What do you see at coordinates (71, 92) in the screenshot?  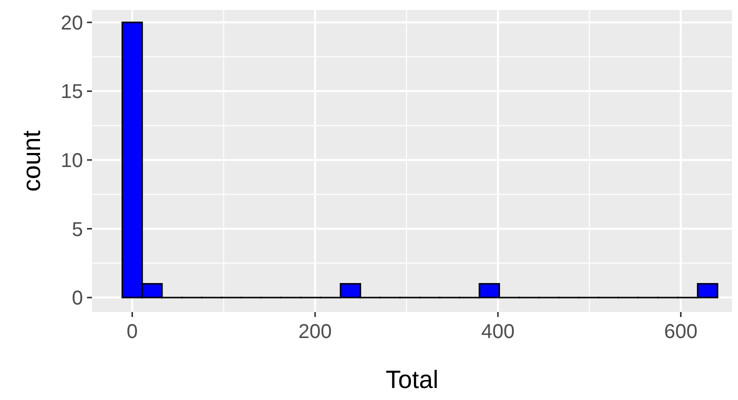 I see `y-tick-label: 15` at bounding box center [71, 92].